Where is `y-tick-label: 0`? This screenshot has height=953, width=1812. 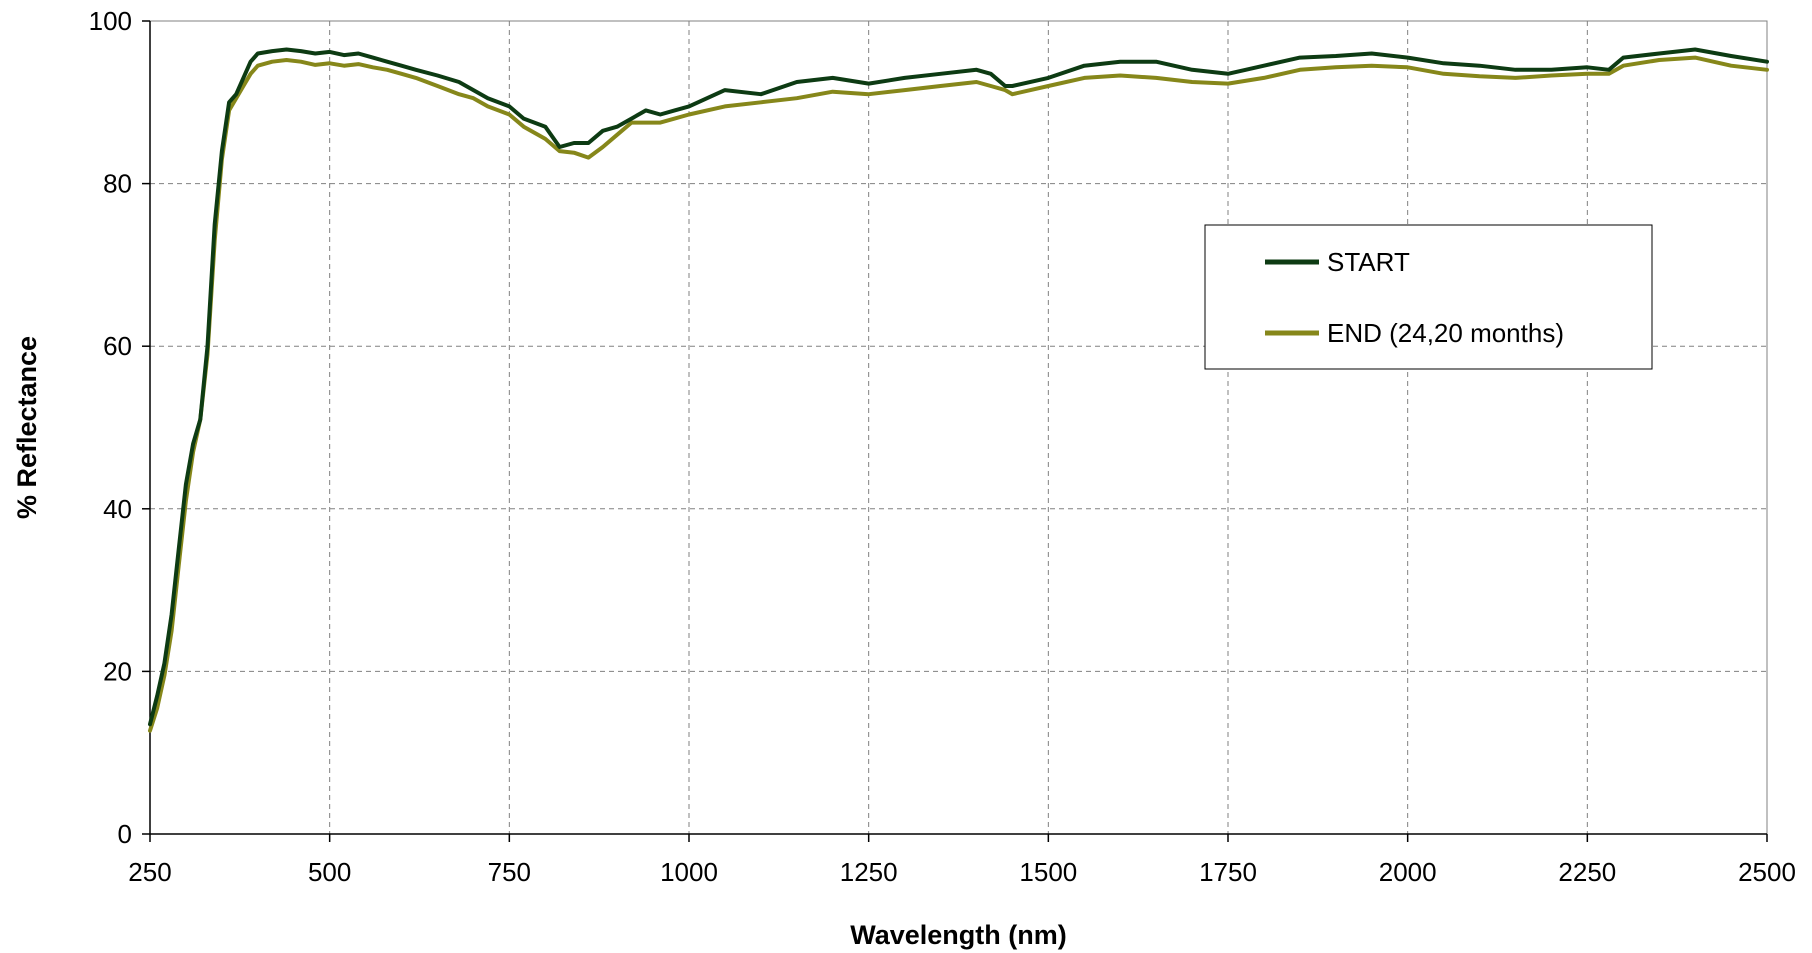
y-tick-label: 0 is located at coordinates (125, 834).